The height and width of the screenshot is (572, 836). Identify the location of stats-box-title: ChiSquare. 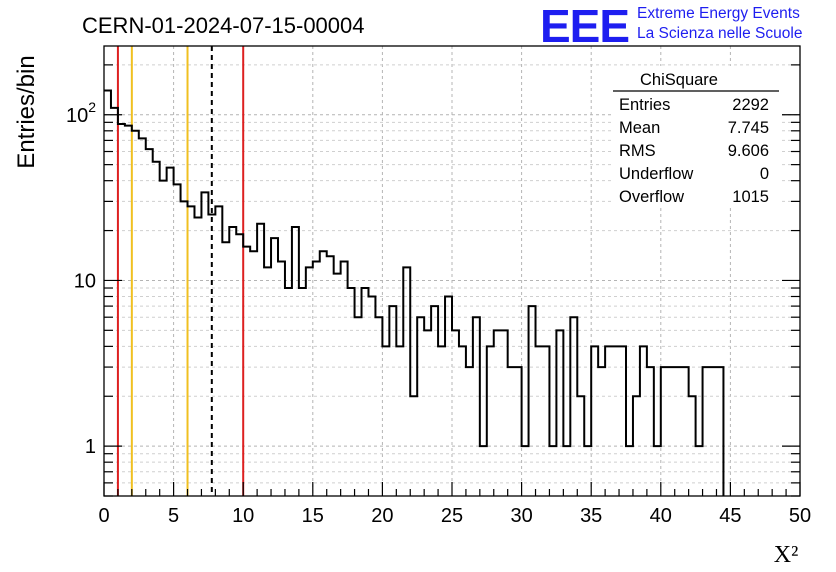
(679, 80).